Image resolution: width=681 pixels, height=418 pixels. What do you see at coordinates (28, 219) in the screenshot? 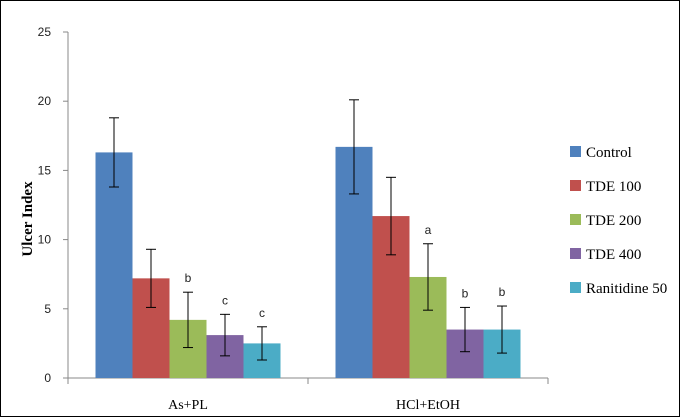
I see `y-axis-label: Ulcer Index` at bounding box center [28, 219].